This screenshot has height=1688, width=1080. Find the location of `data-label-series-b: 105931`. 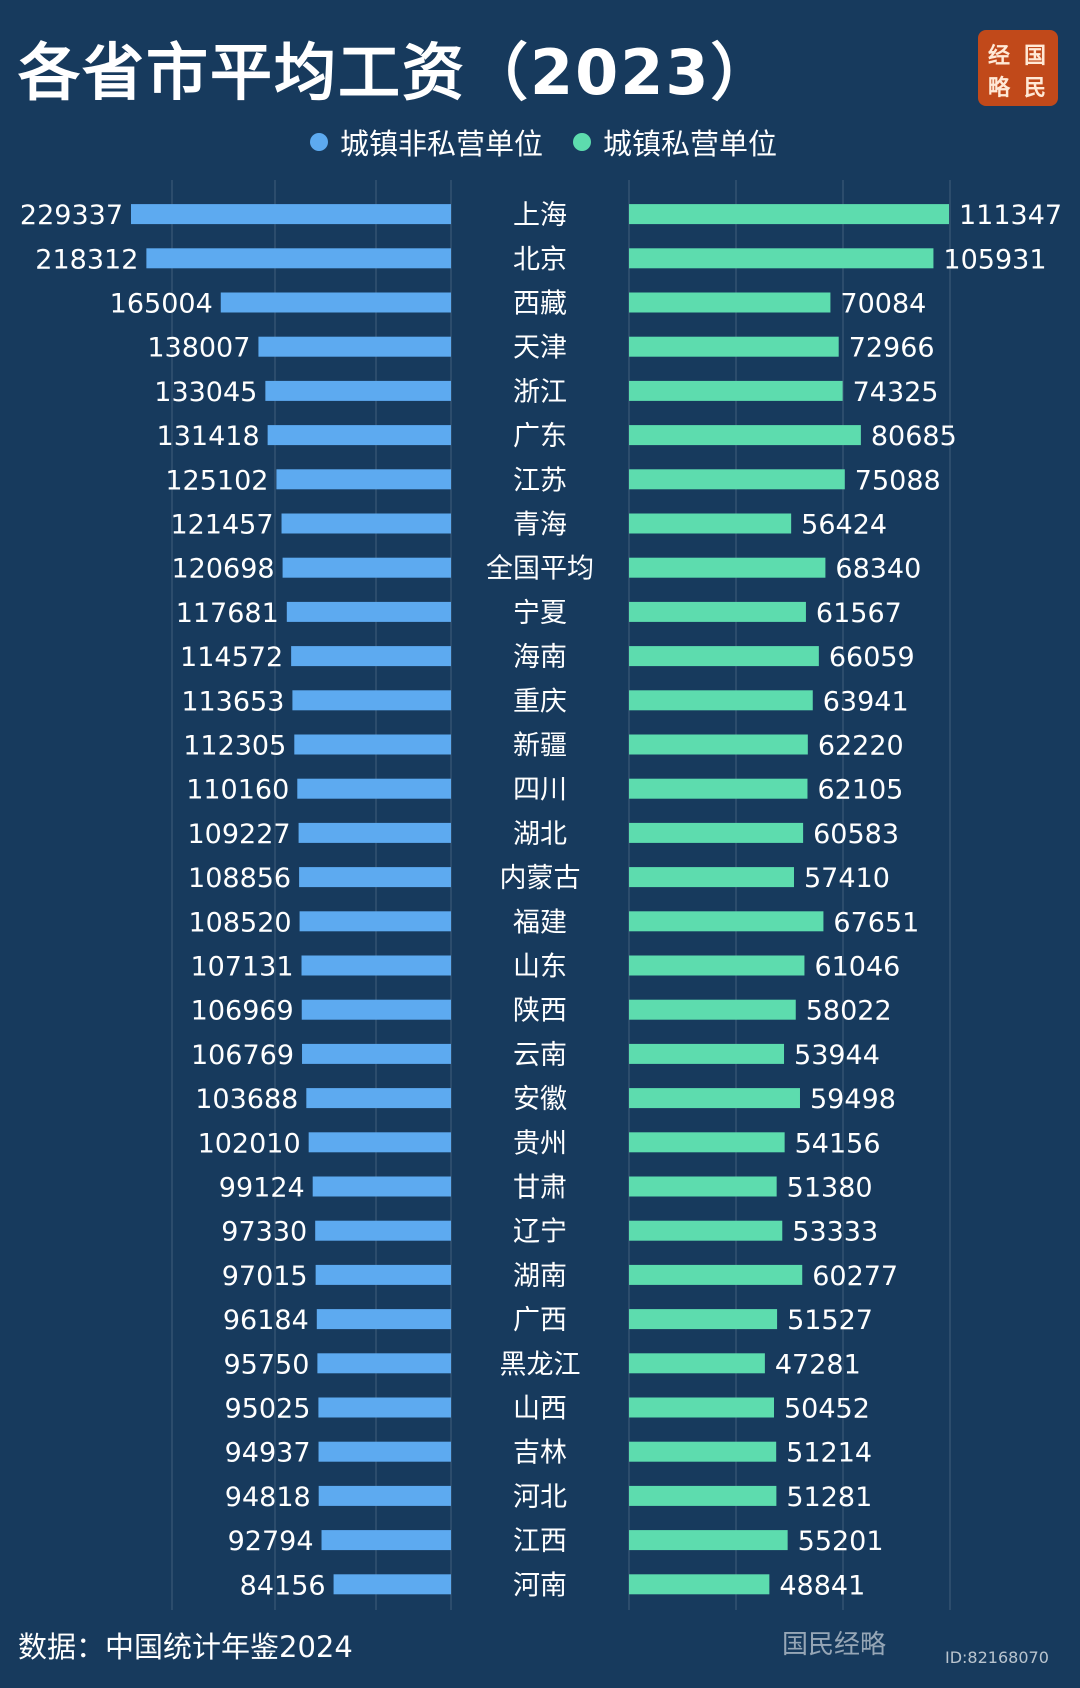

data-label-series-b: 105931 is located at coordinates (994, 259).